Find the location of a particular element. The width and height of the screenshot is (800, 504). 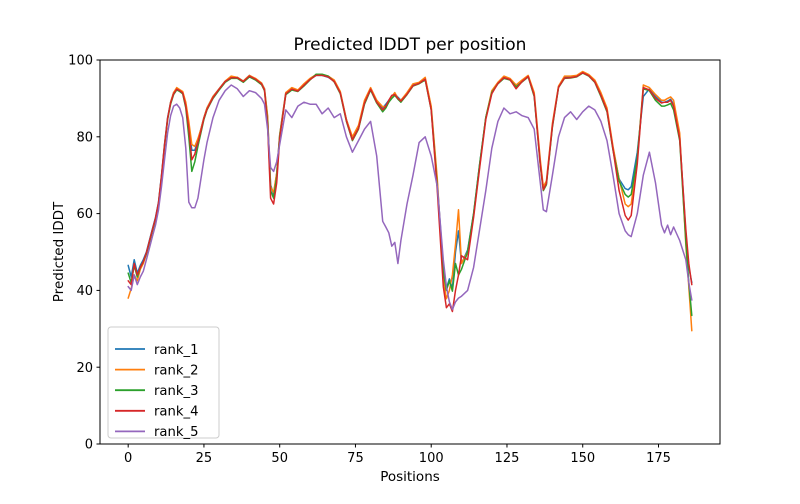

legend-label: rank_2 is located at coordinates (176, 370).